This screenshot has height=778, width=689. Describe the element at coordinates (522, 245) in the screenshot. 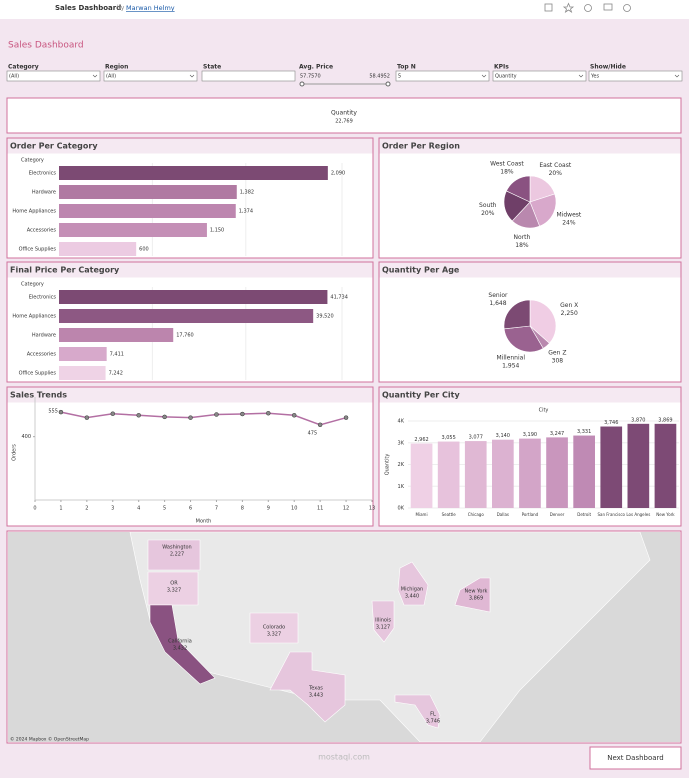

I see `slice-value: 18%` at that location.